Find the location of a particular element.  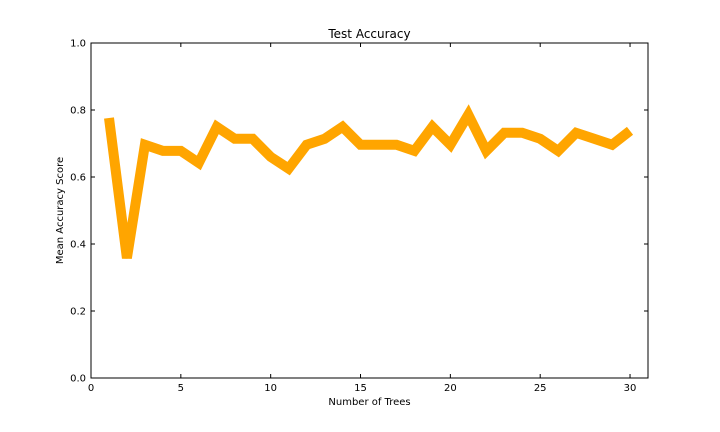

y-tick-label: 0.6 is located at coordinates (78, 178).